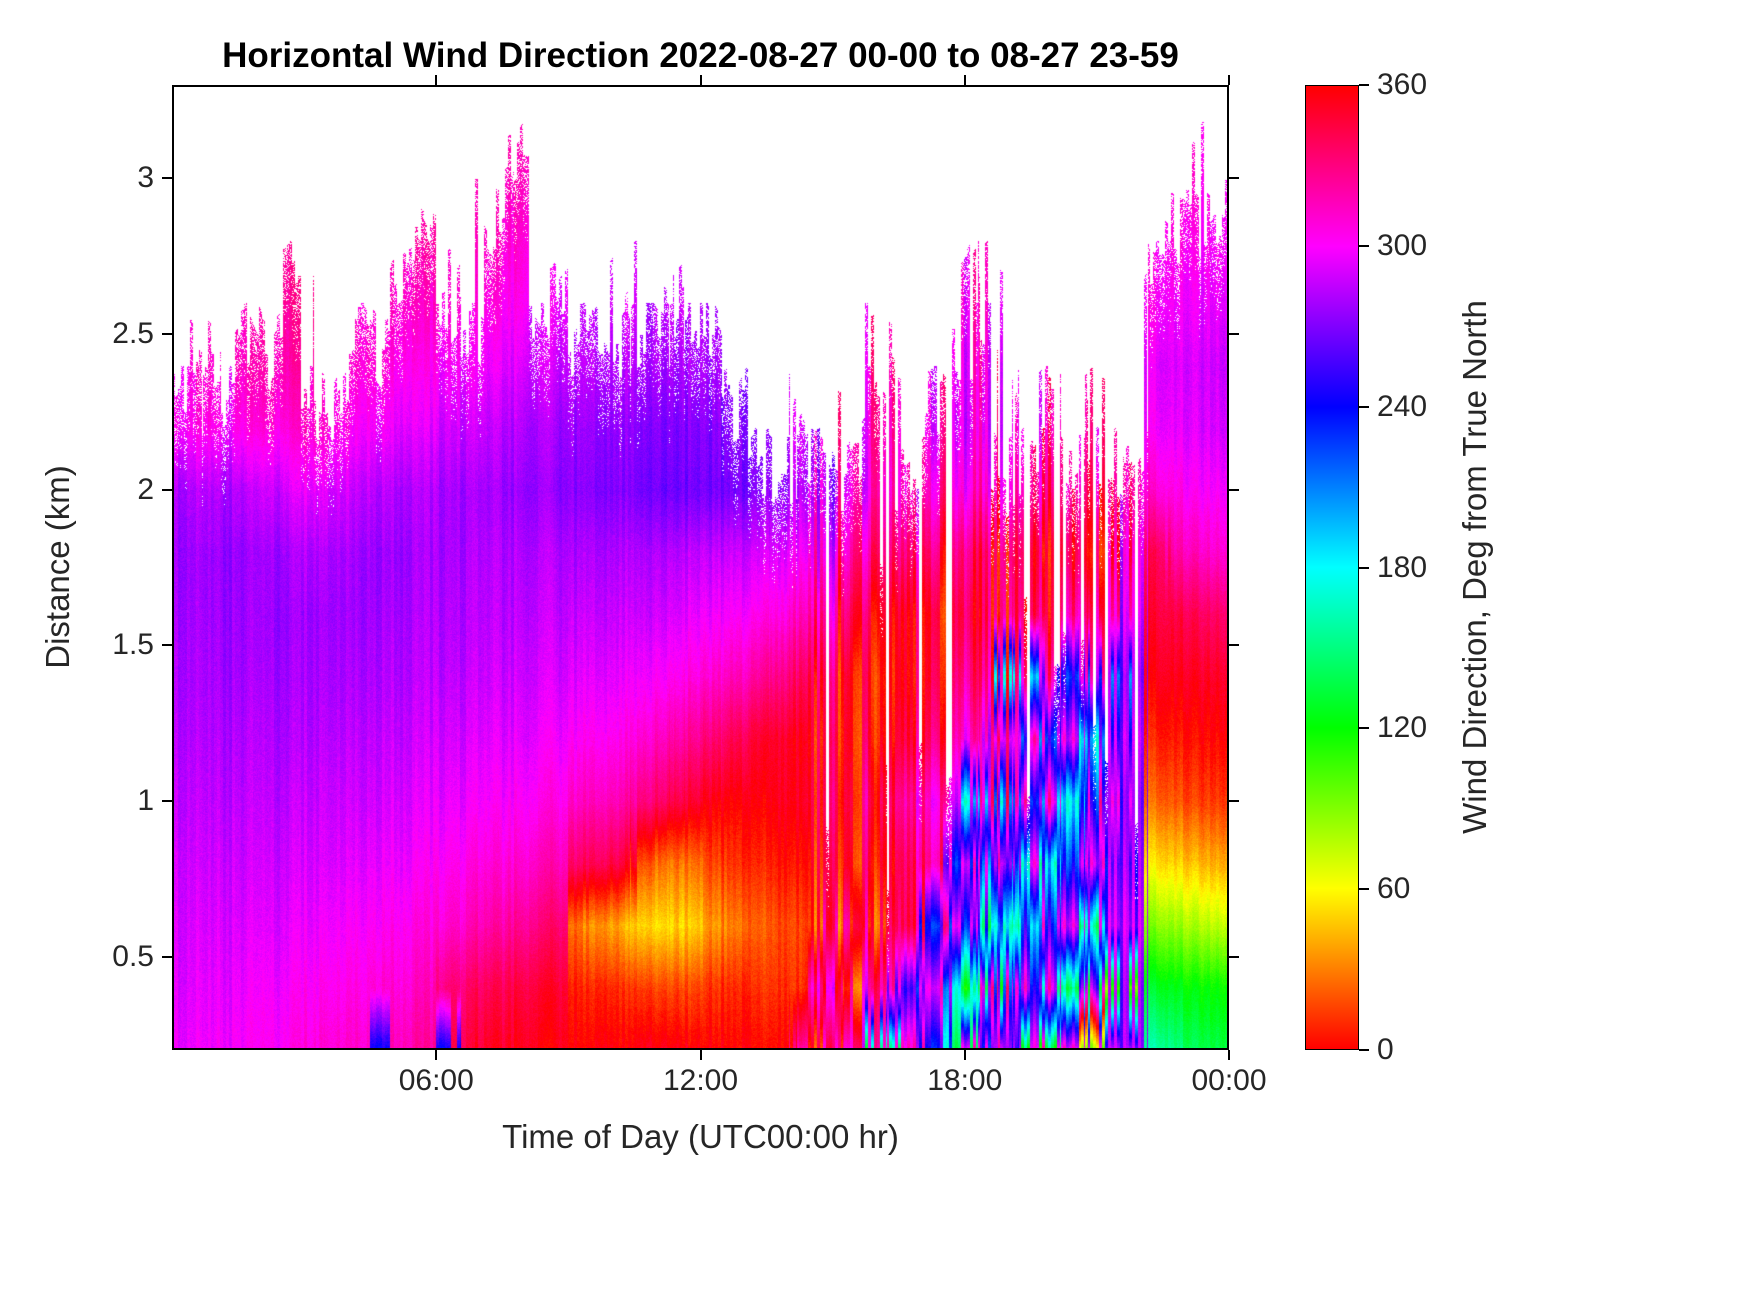 The image size is (1750, 1313). Describe the element at coordinates (1402, 406) in the screenshot. I see `colorbar-tick-label: 240` at that location.